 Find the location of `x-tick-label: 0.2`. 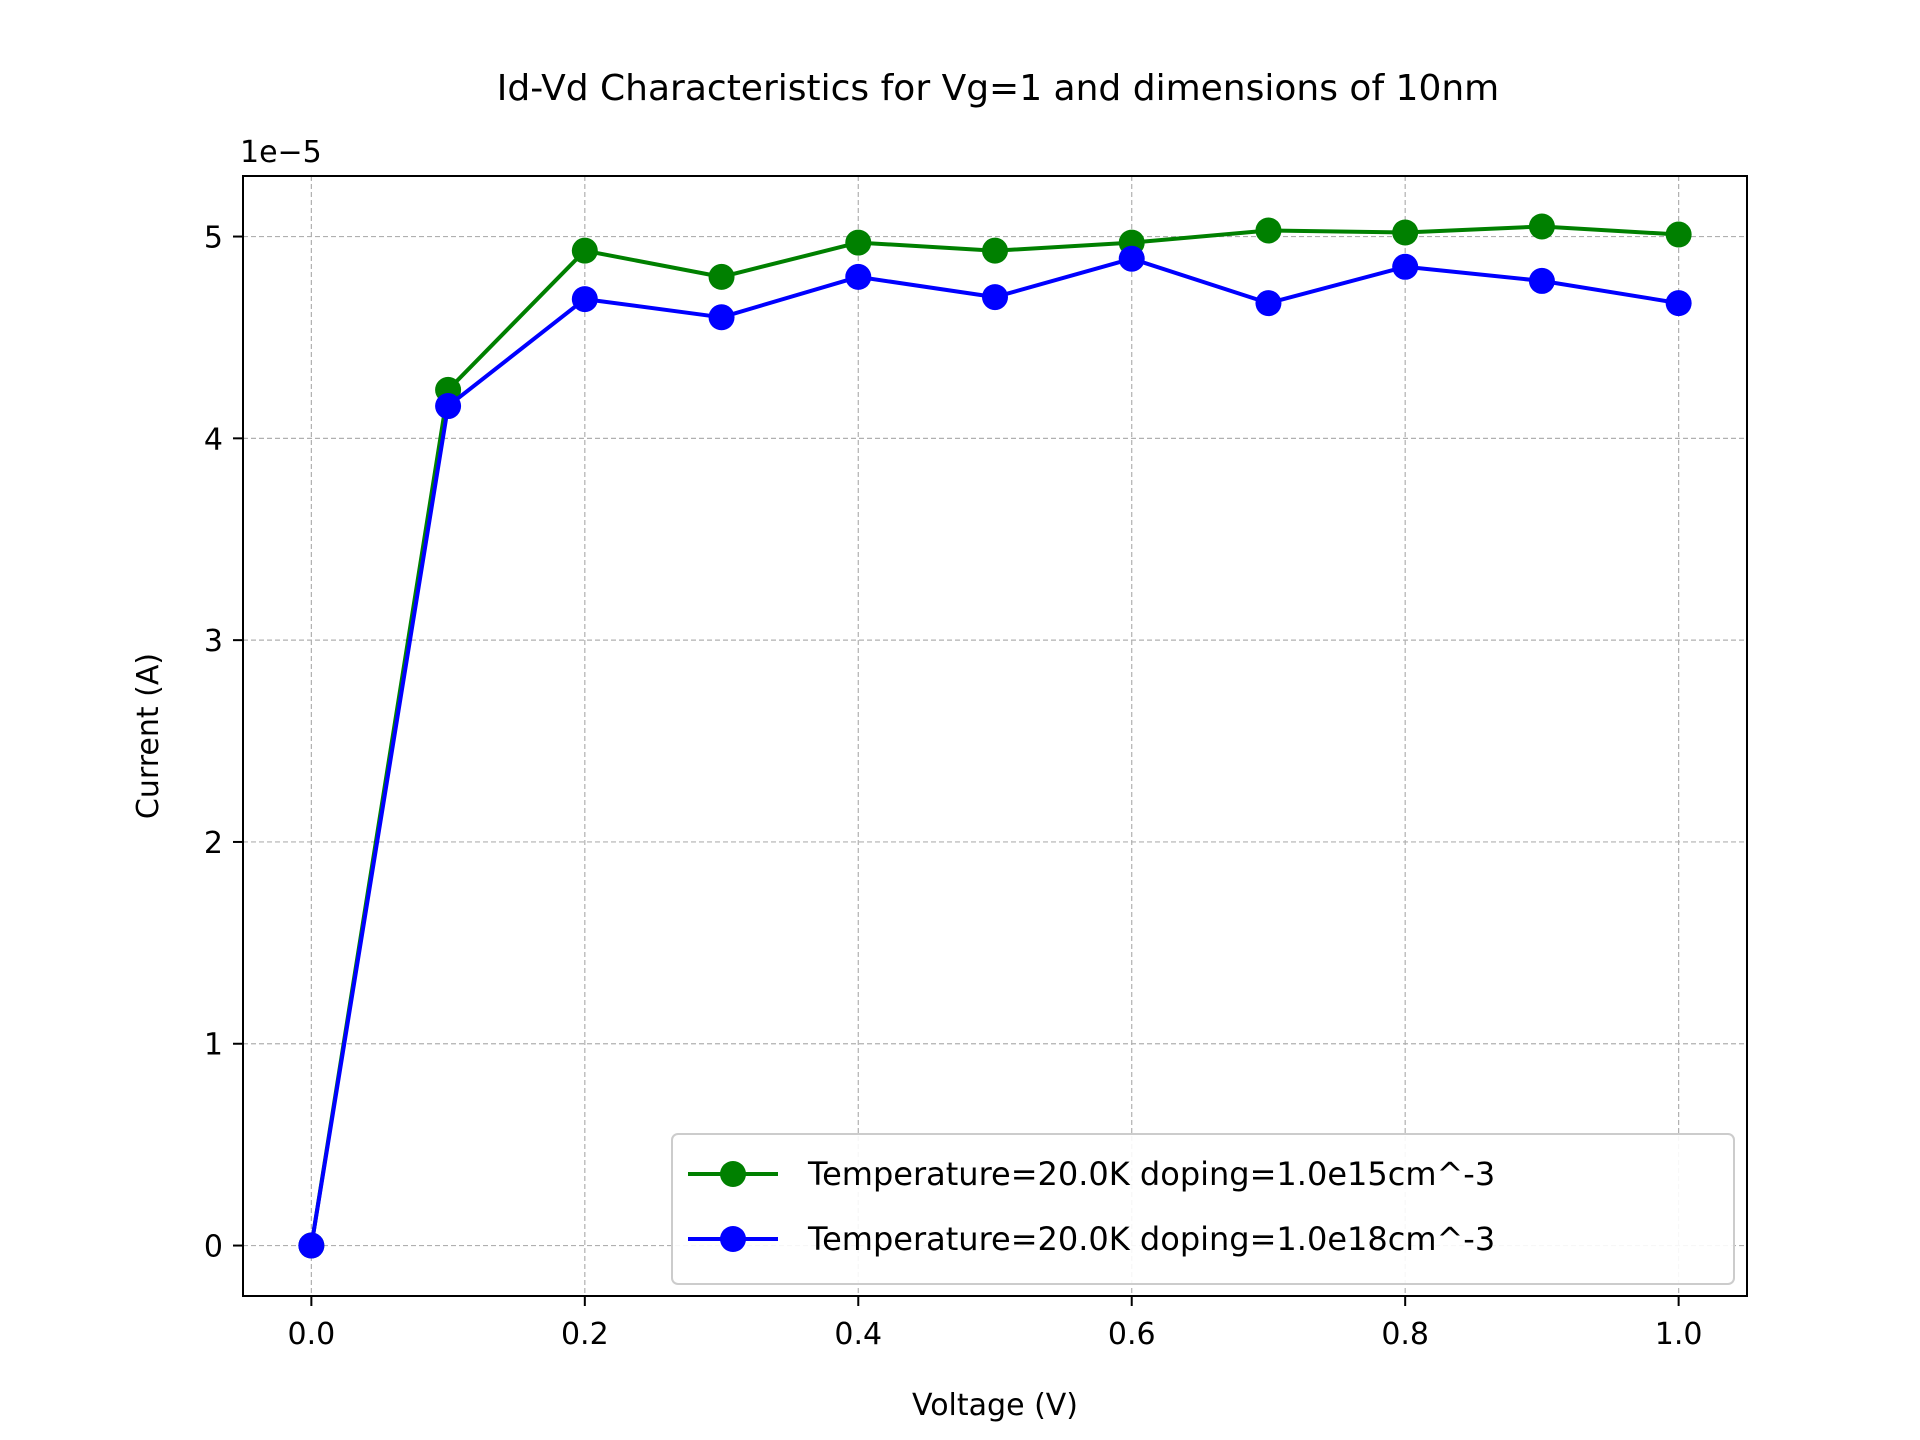

x-tick-label: 0.2 is located at coordinates (585, 1334).